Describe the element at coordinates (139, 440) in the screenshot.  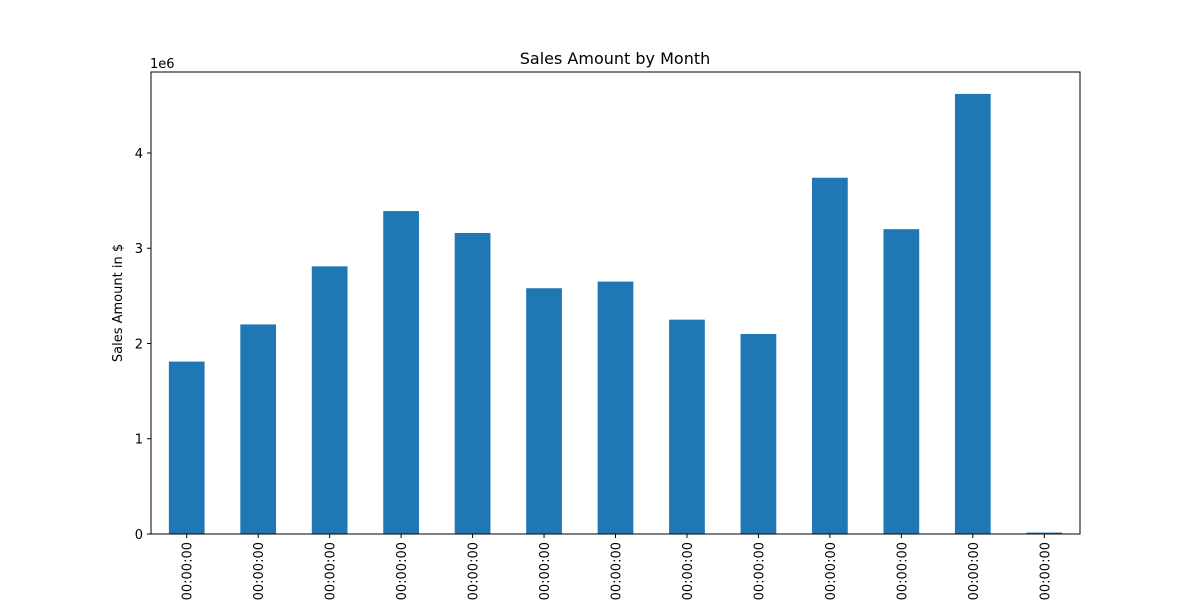
I see `y-tick-label: 1` at that location.